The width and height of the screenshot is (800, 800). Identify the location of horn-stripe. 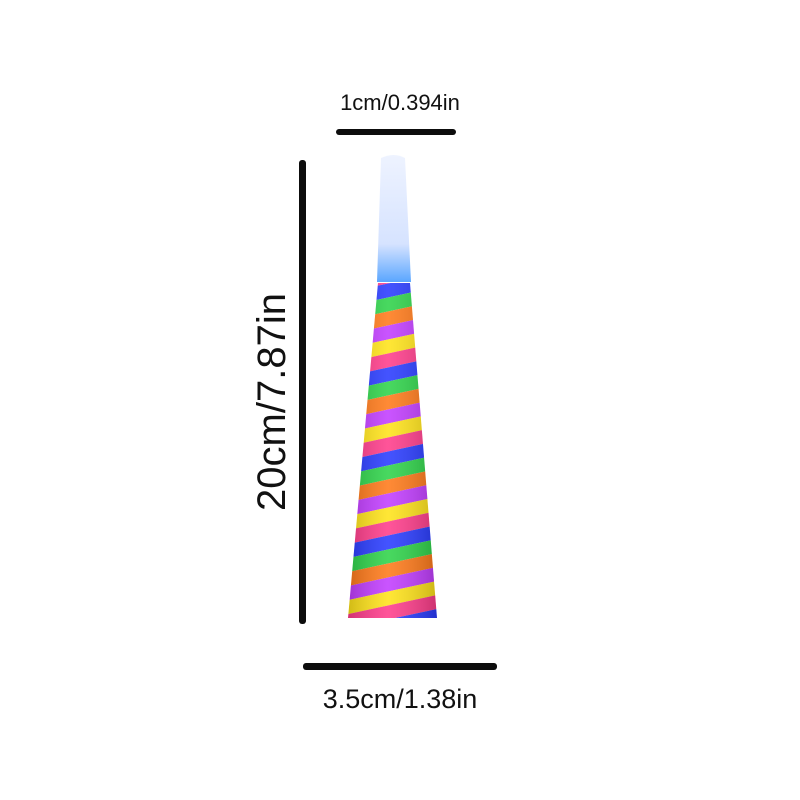
(395, 639).